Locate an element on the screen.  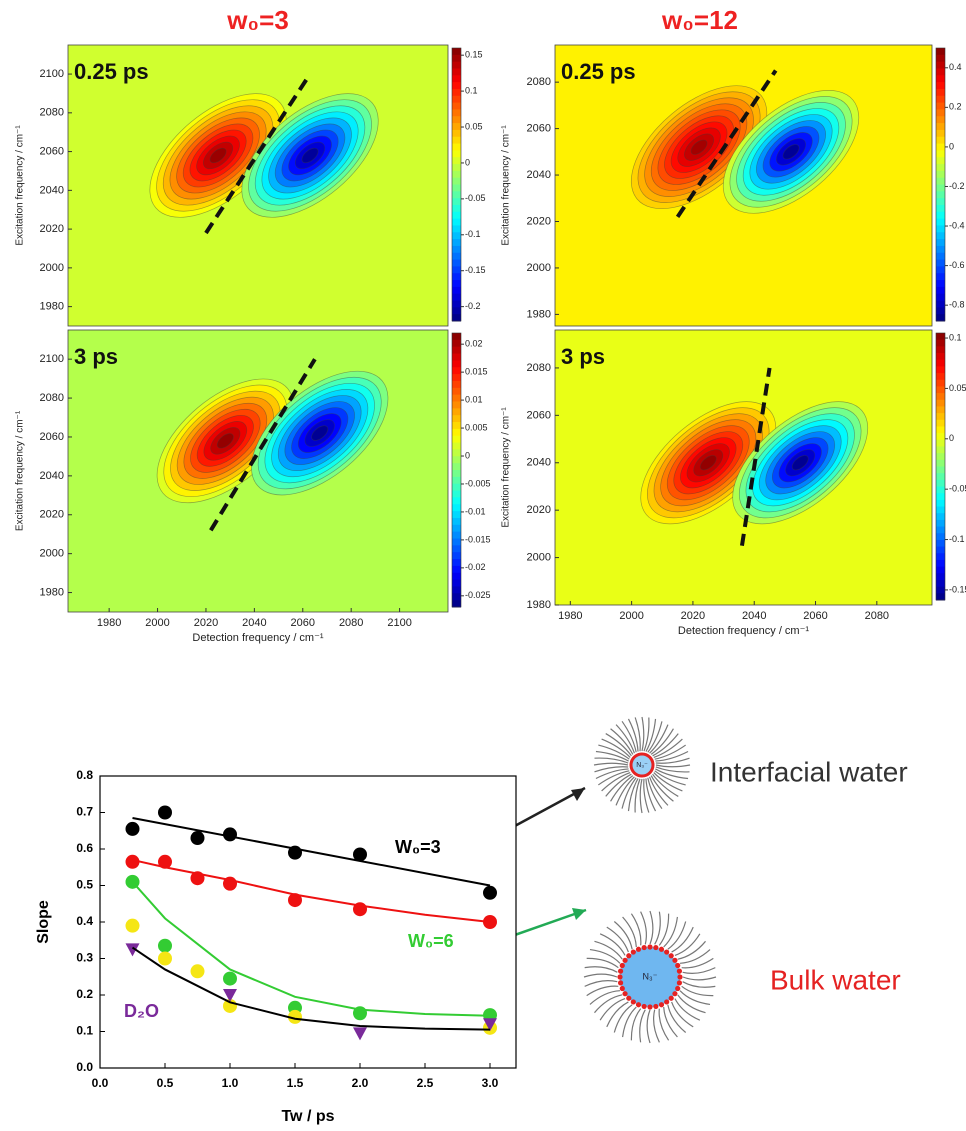
y-tick-label: 0.2 is located at coordinates (84, 994).